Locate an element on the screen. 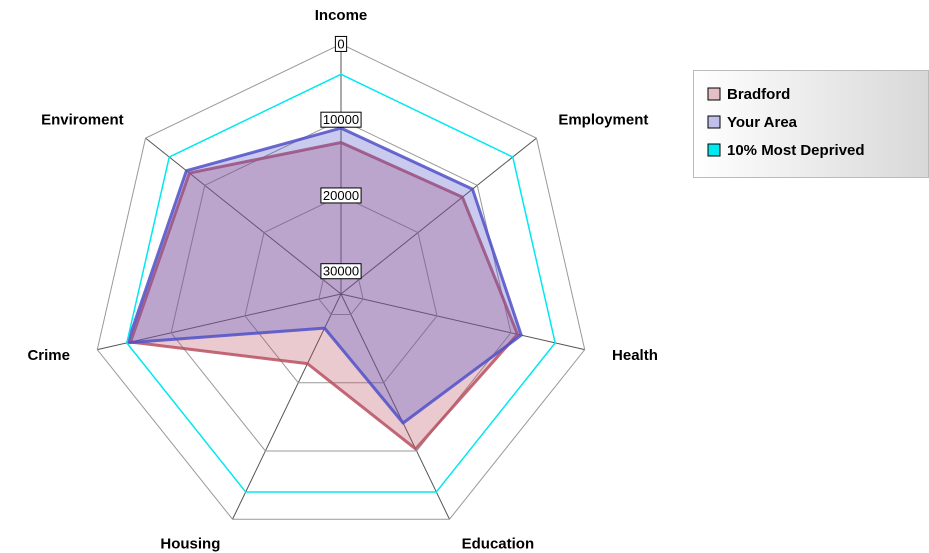  axis-label: Education is located at coordinates (498, 543).